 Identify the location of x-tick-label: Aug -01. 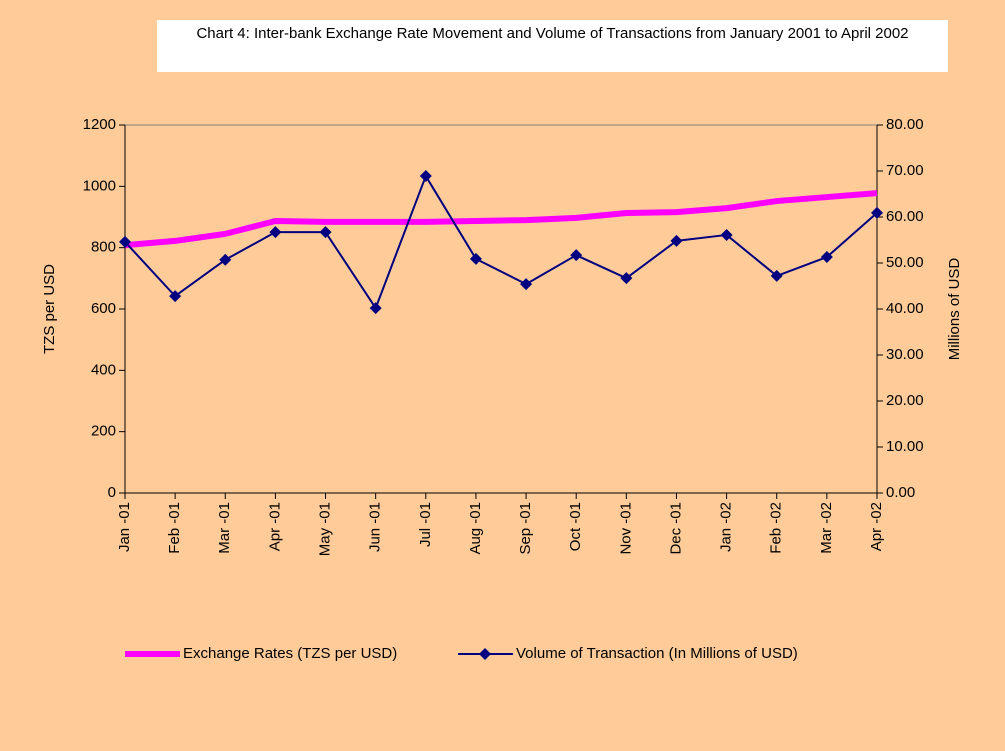
(475, 528).